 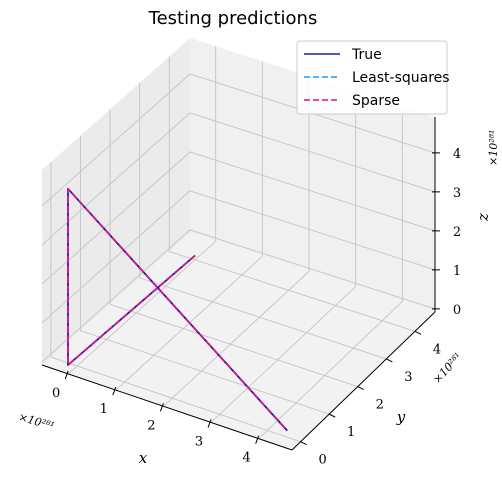 What do you see at coordinates (380, 405) in the screenshot?
I see `y-tick-label-2: 2` at bounding box center [380, 405].